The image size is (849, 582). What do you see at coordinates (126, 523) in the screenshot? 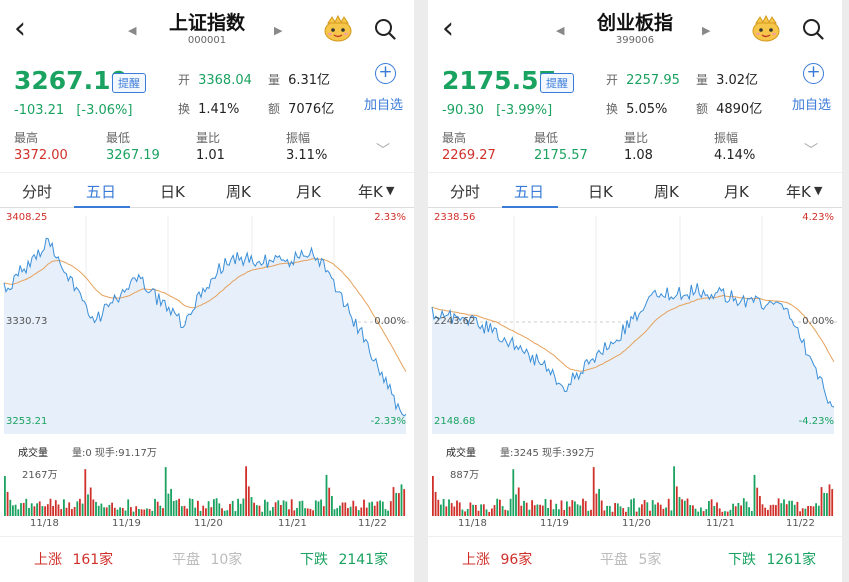
I see `day-label: 11/19` at bounding box center [126, 523].